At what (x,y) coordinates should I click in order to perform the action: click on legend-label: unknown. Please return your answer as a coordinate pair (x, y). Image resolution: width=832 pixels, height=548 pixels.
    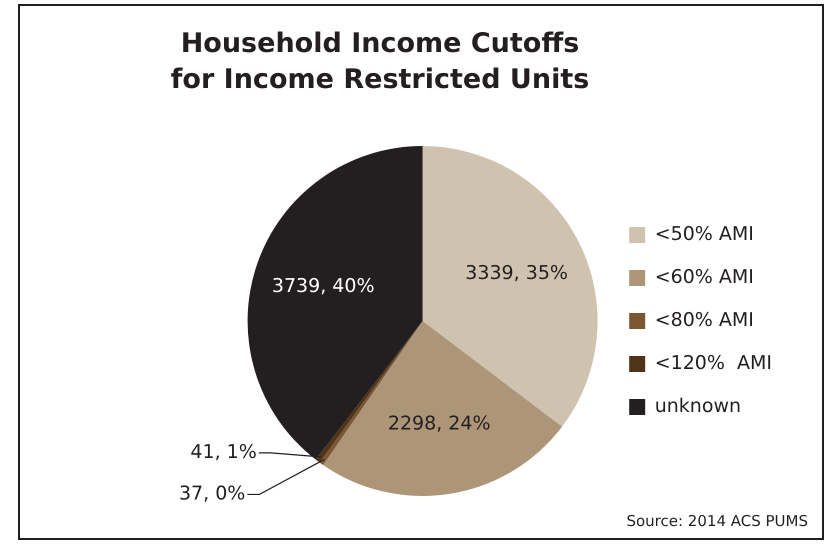
    Looking at the image, I should click on (698, 405).